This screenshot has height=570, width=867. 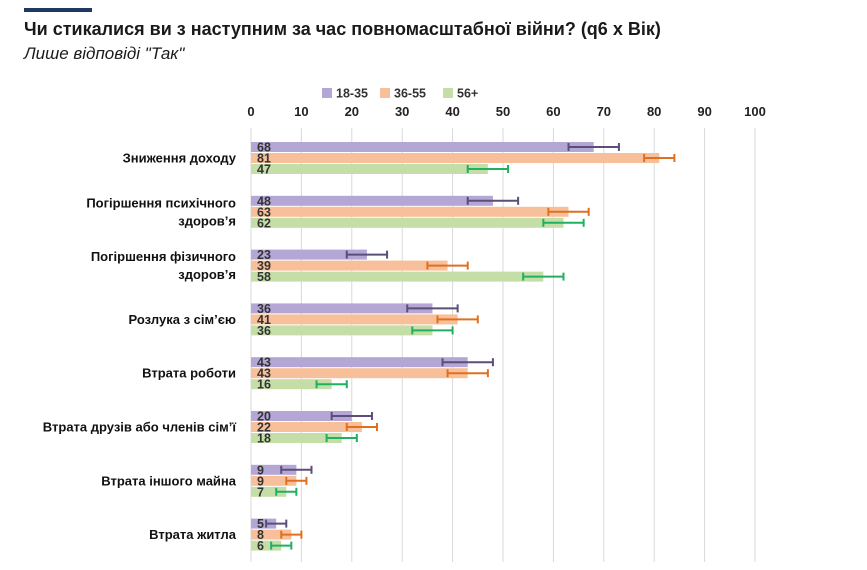 What do you see at coordinates (352, 111) in the screenshot?
I see `x-tick-label: 20` at bounding box center [352, 111].